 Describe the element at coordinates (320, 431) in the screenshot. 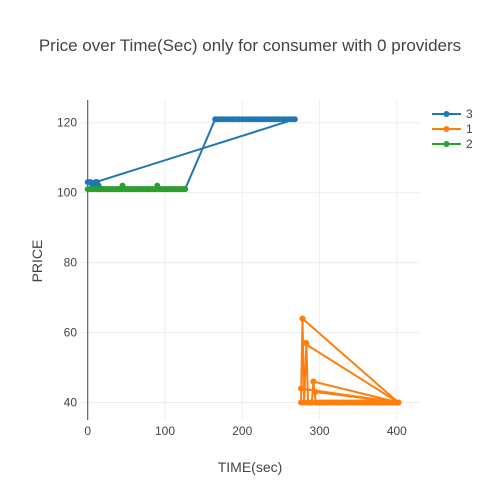

I see `x-tick-label: 300` at that location.